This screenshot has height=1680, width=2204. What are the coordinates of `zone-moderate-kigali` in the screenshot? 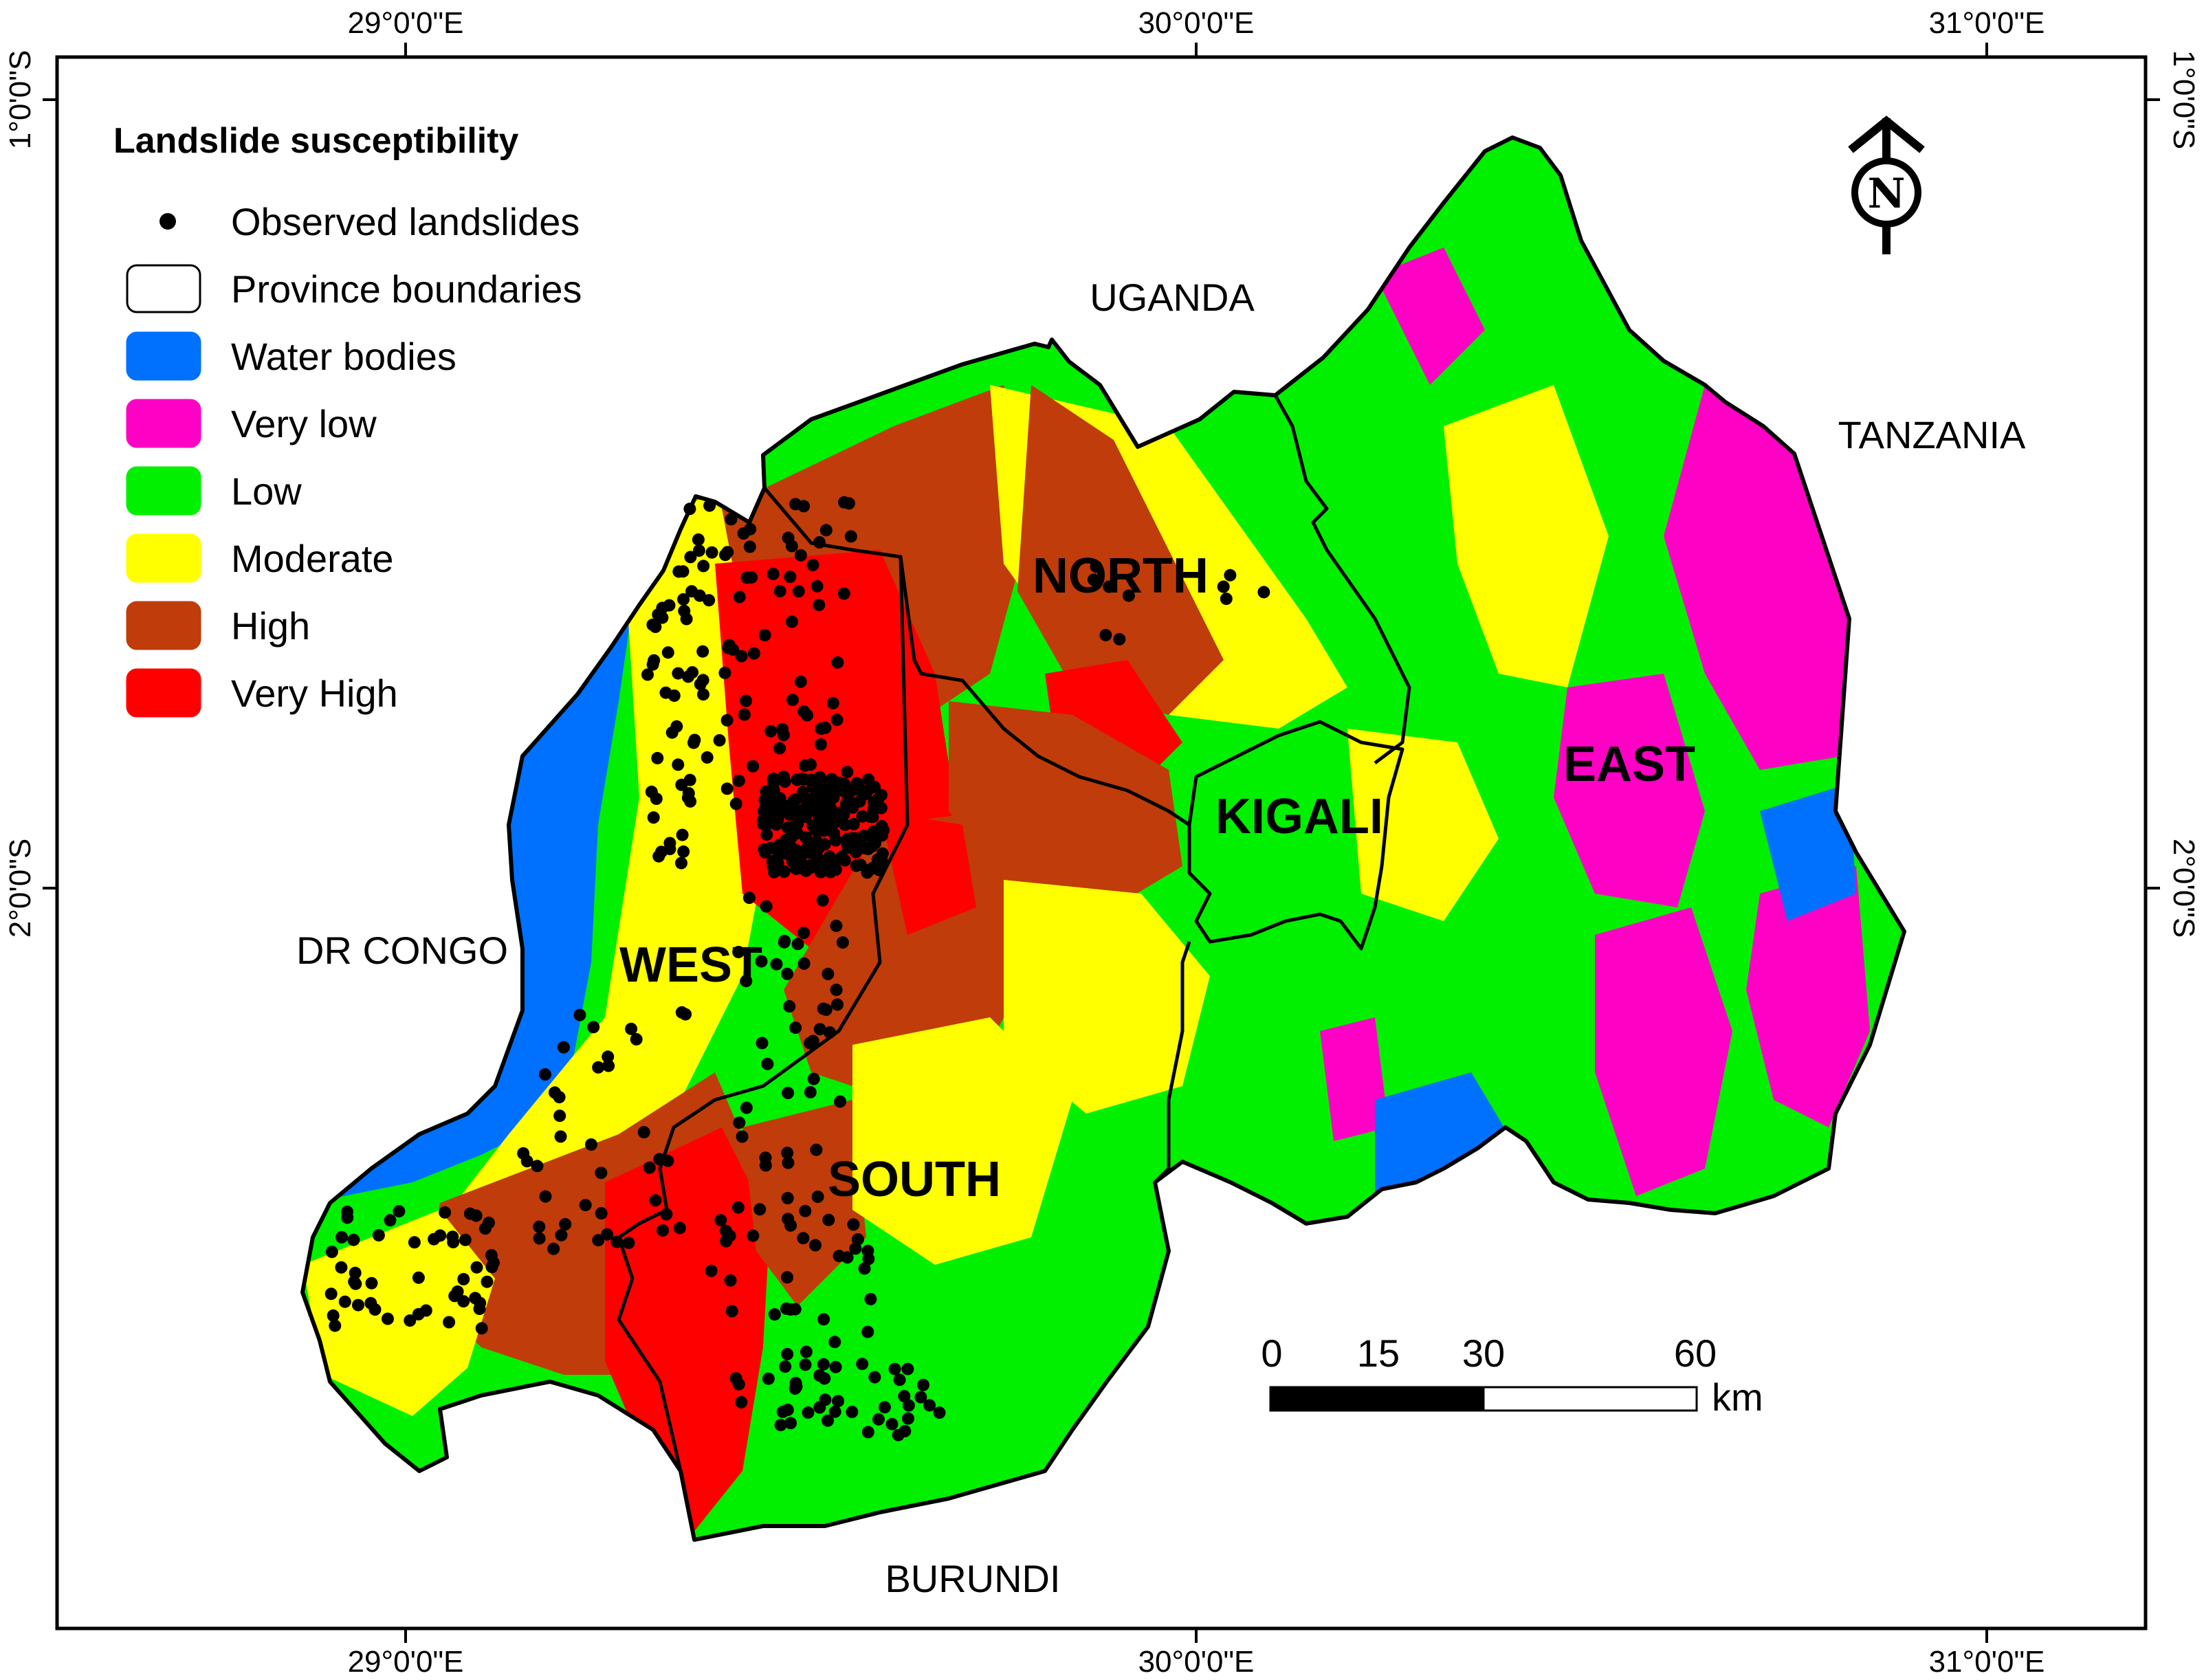 It's located at (1423, 825).